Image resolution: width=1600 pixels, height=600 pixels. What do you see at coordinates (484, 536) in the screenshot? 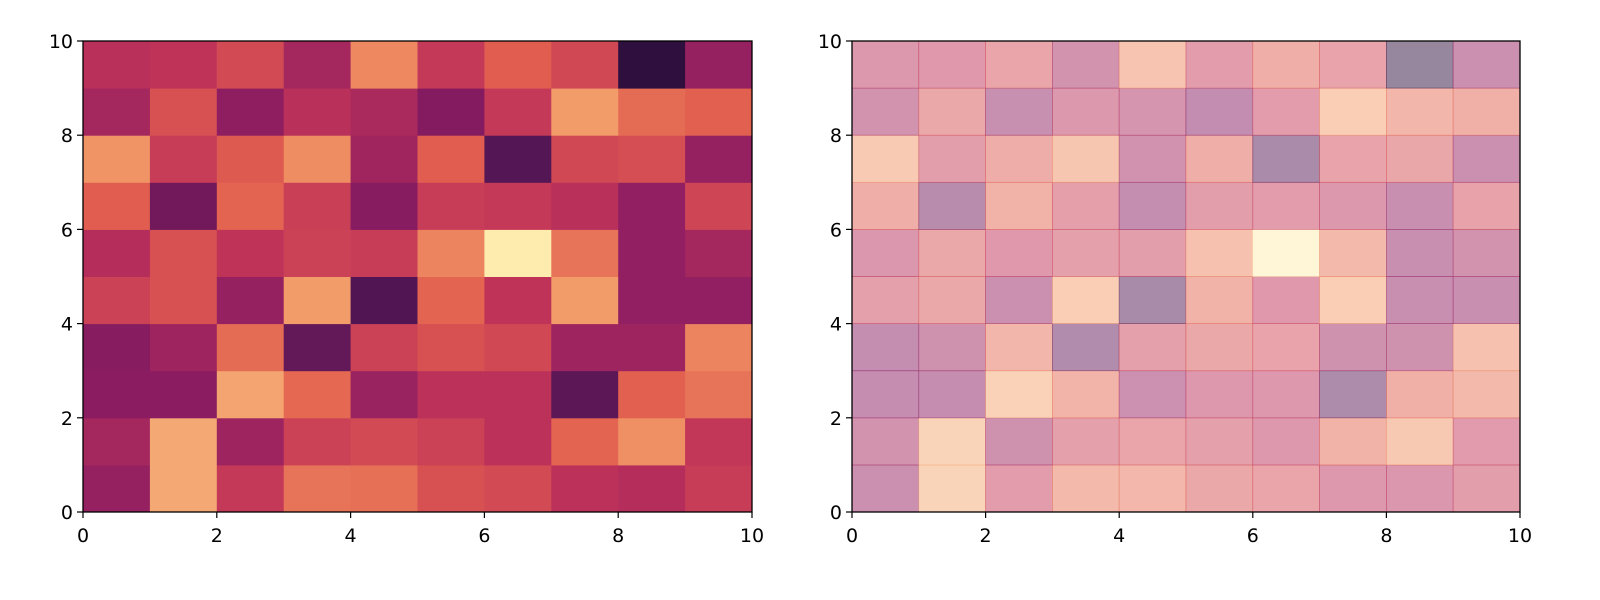
I see `x-tick-label: 6` at bounding box center [484, 536].